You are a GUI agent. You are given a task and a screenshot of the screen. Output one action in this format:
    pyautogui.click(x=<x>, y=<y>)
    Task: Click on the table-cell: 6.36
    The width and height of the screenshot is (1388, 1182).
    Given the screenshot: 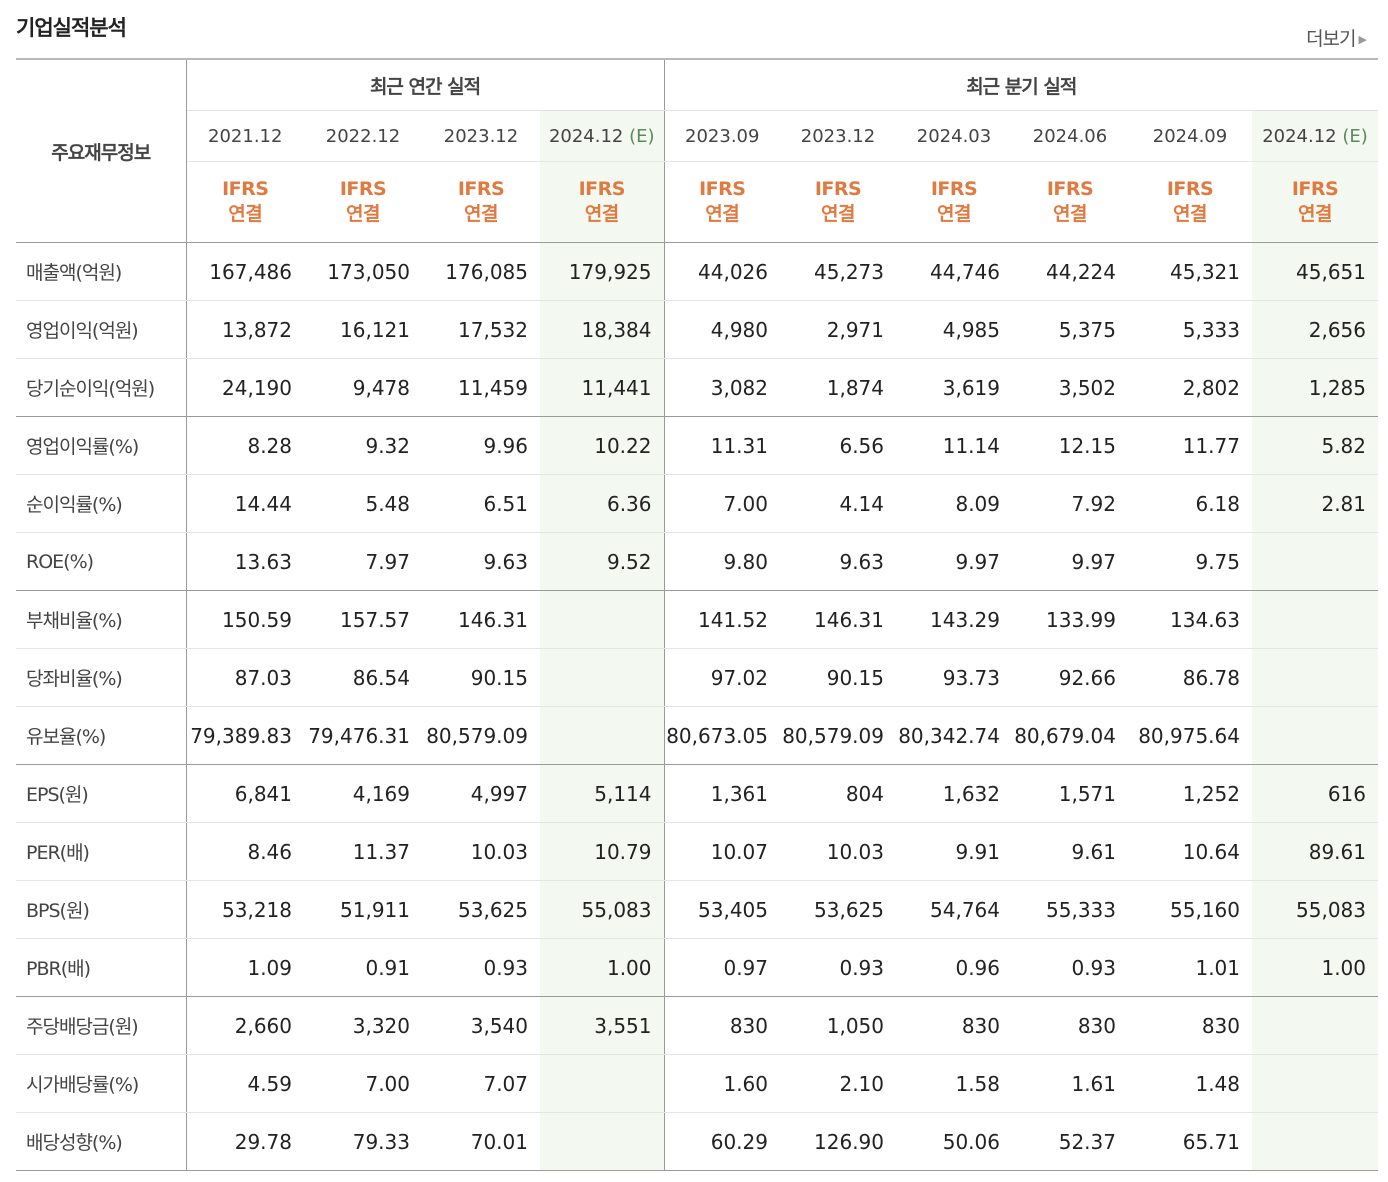 What is the action you would take?
    pyautogui.click(x=602, y=503)
    